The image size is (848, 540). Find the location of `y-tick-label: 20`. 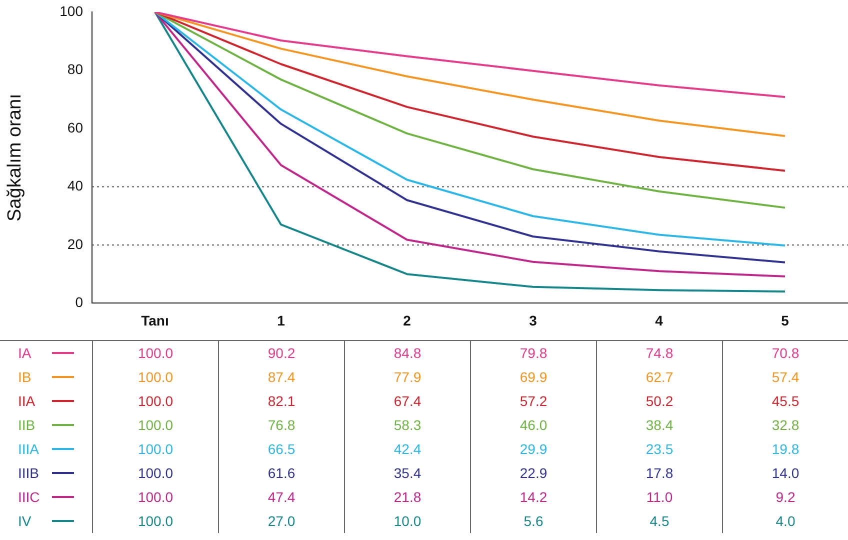

y-tick-label: 20 is located at coordinates (75, 244).